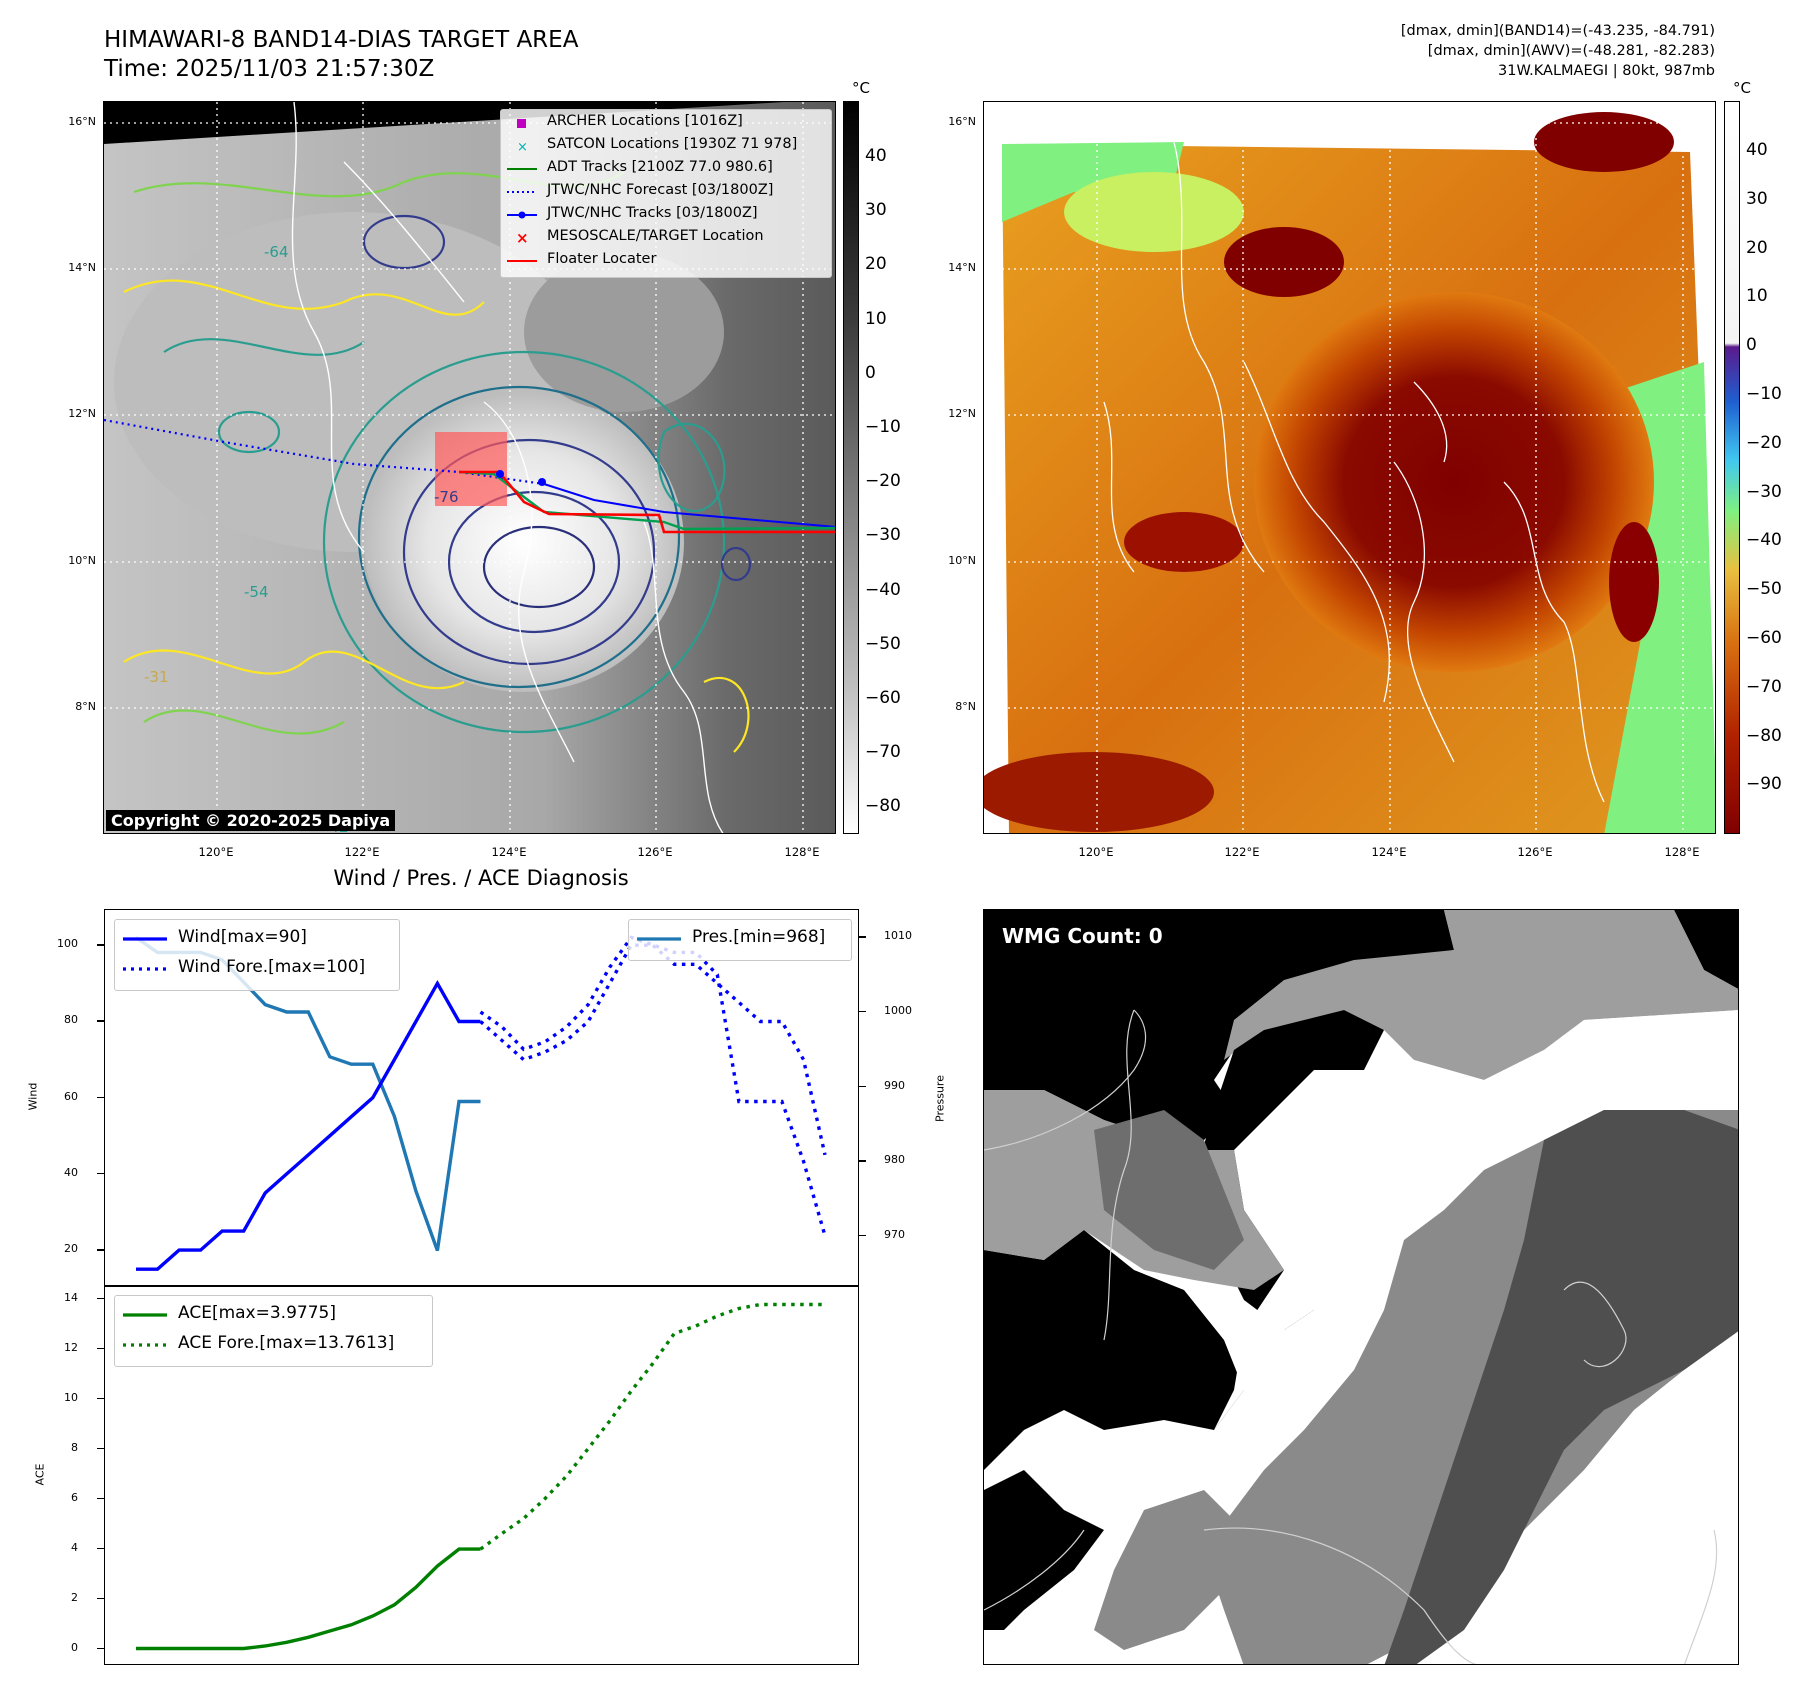 The width and height of the screenshot is (1797, 1690). Describe the element at coordinates (1764, 540) in the screenshot. I see `colorbar-tick-label: −40` at that location.